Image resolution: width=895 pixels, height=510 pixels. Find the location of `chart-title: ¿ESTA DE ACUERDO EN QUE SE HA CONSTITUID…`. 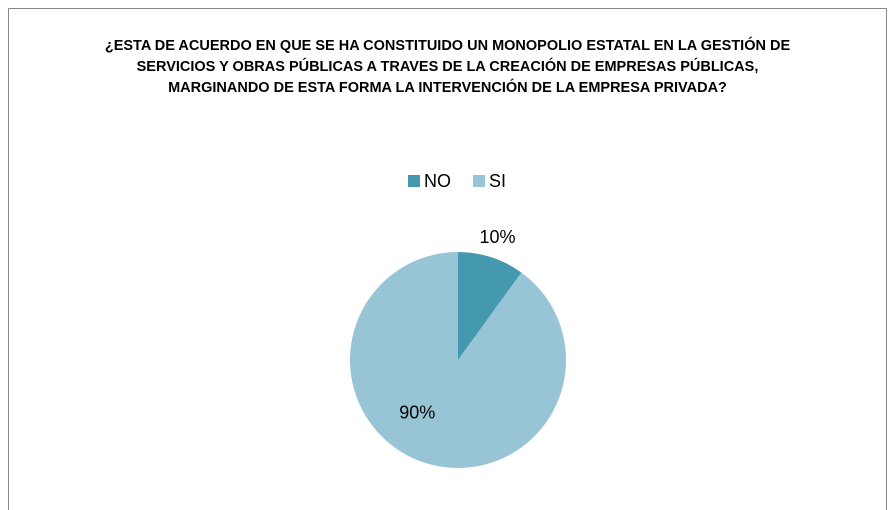

chart-title: ¿ESTA DE ACUERDO EN QUE SE HA CONSTITUID… is located at coordinates (447, 67).